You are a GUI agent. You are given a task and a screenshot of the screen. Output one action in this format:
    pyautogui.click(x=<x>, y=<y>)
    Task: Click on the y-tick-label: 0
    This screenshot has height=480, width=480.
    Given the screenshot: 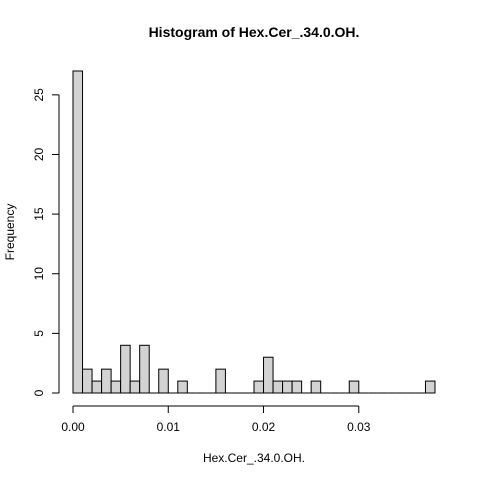 What is the action you would take?
    pyautogui.click(x=39, y=392)
    